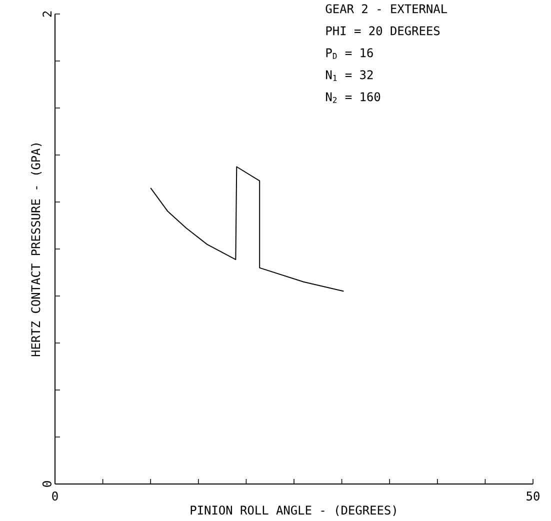  What do you see at coordinates (353, 97) in the screenshot?
I see `annotation: N$_{2}$ = 160` at bounding box center [353, 97].